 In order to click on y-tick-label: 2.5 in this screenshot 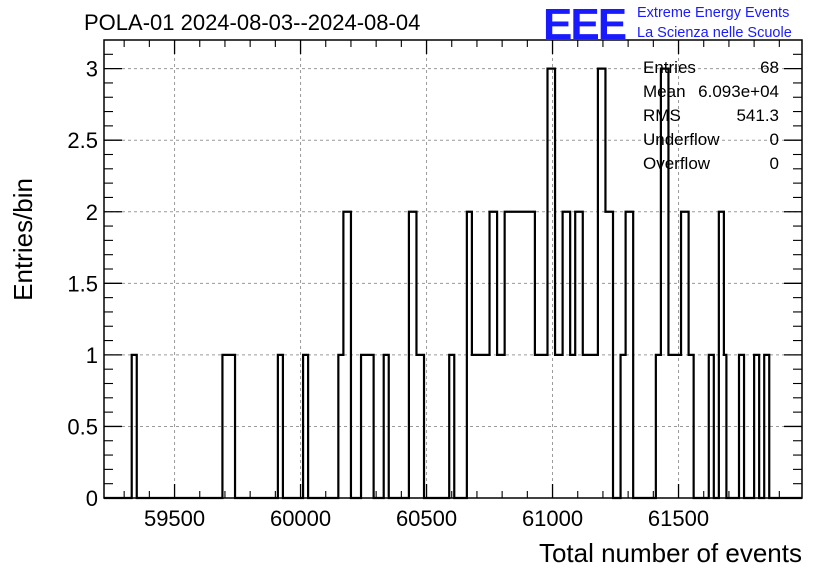, I will do `click(82, 140)`.